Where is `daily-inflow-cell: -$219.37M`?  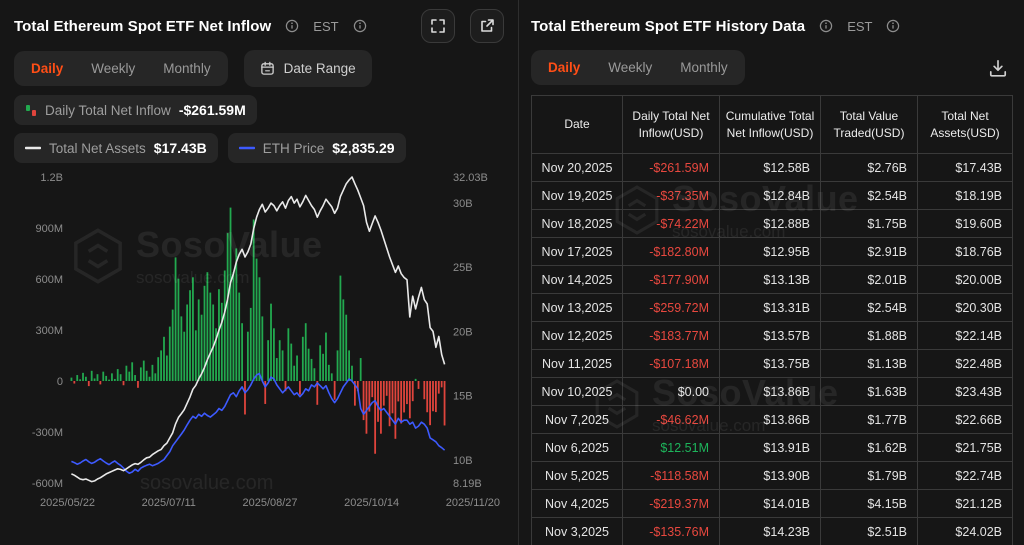
daily-inflow-cell: -$219.37M is located at coordinates (671, 503).